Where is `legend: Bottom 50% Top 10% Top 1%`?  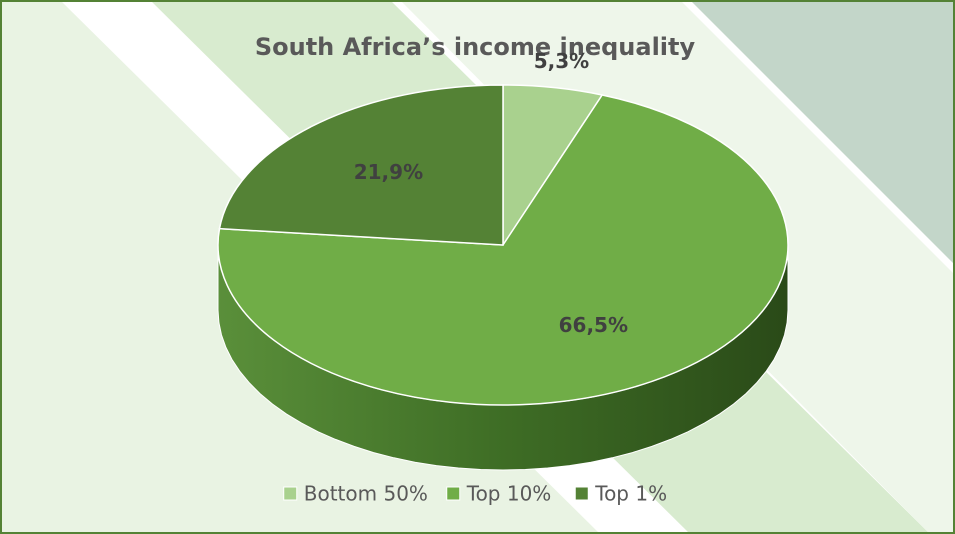
legend: Bottom 50% Top 10% Top 1% is located at coordinates (475, 494).